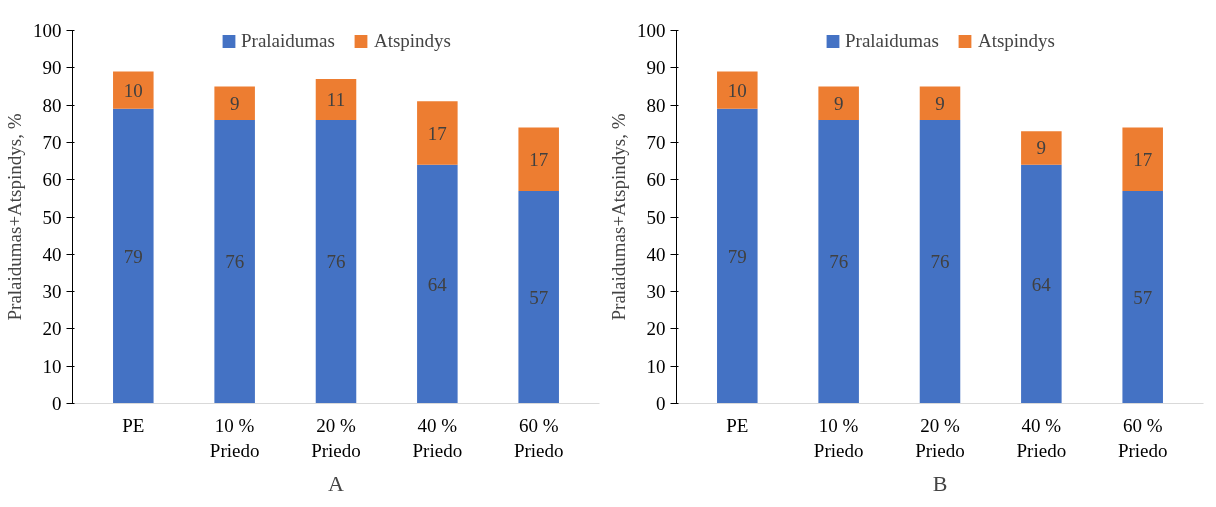  I want to click on text: B, so click(940, 483).